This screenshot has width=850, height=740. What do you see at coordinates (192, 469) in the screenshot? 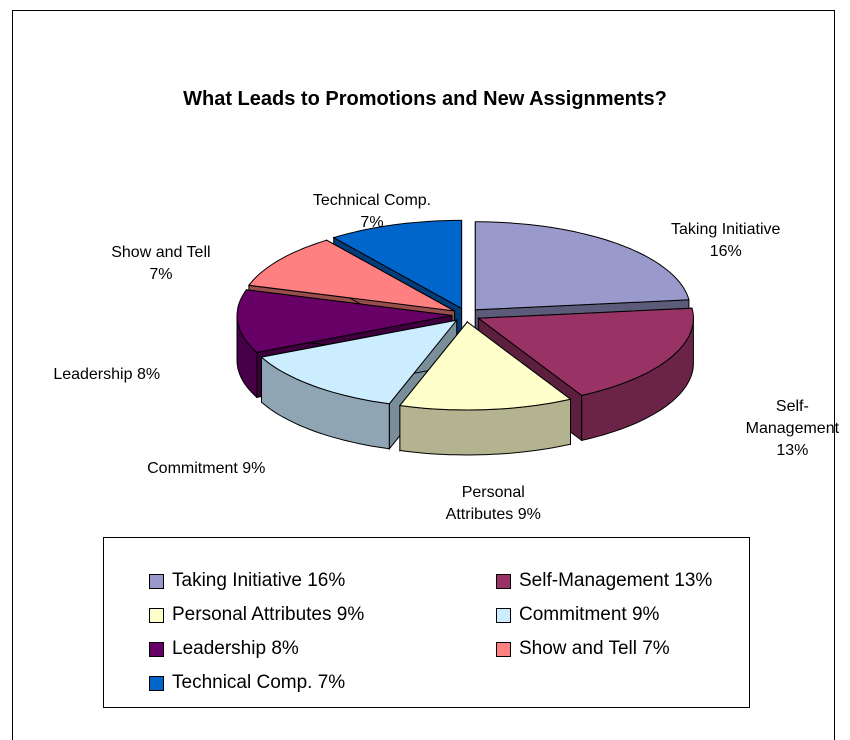
I see `data-label-category: Commitment` at bounding box center [192, 469].